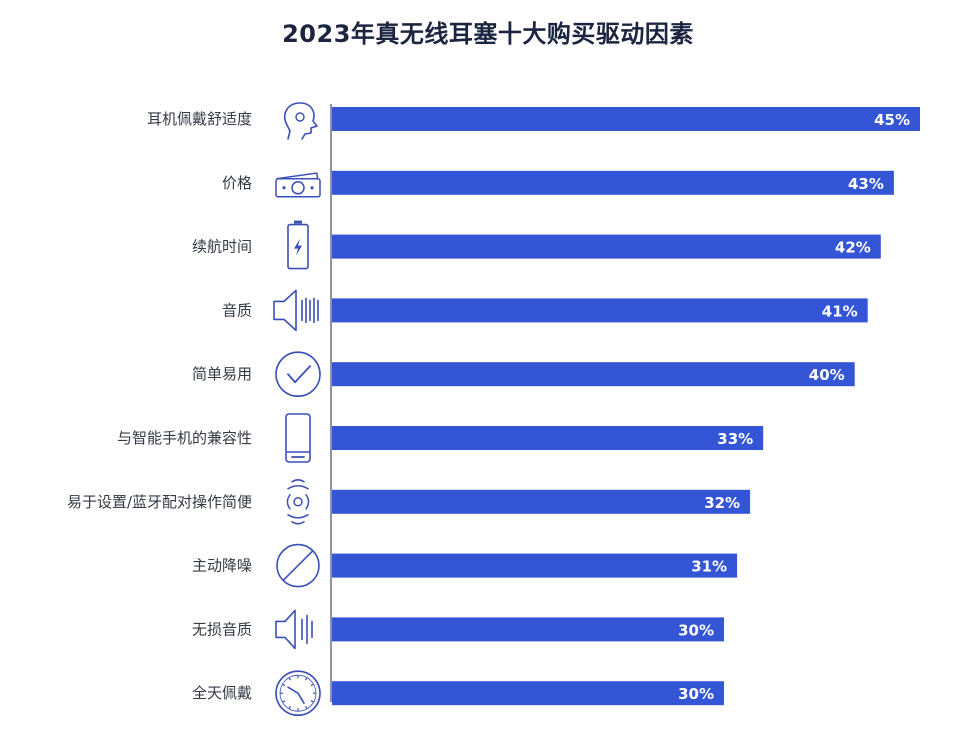 This screenshot has width=976, height=740. I want to click on category-label: 耳机佩戴舒适度, so click(199, 119).